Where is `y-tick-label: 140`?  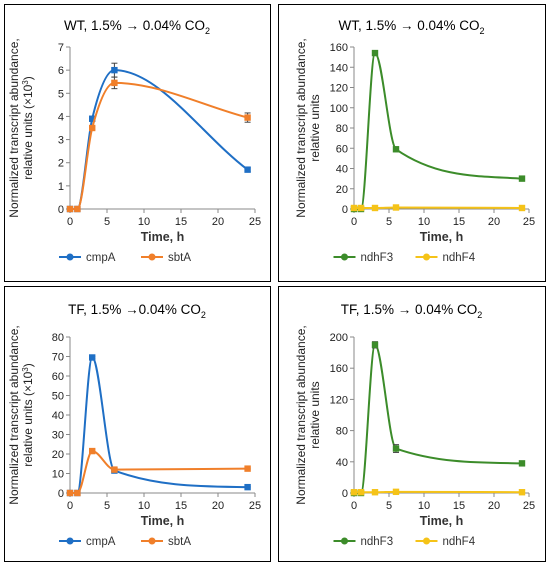 y-tick-label: 140 is located at coordinates (339, 68).